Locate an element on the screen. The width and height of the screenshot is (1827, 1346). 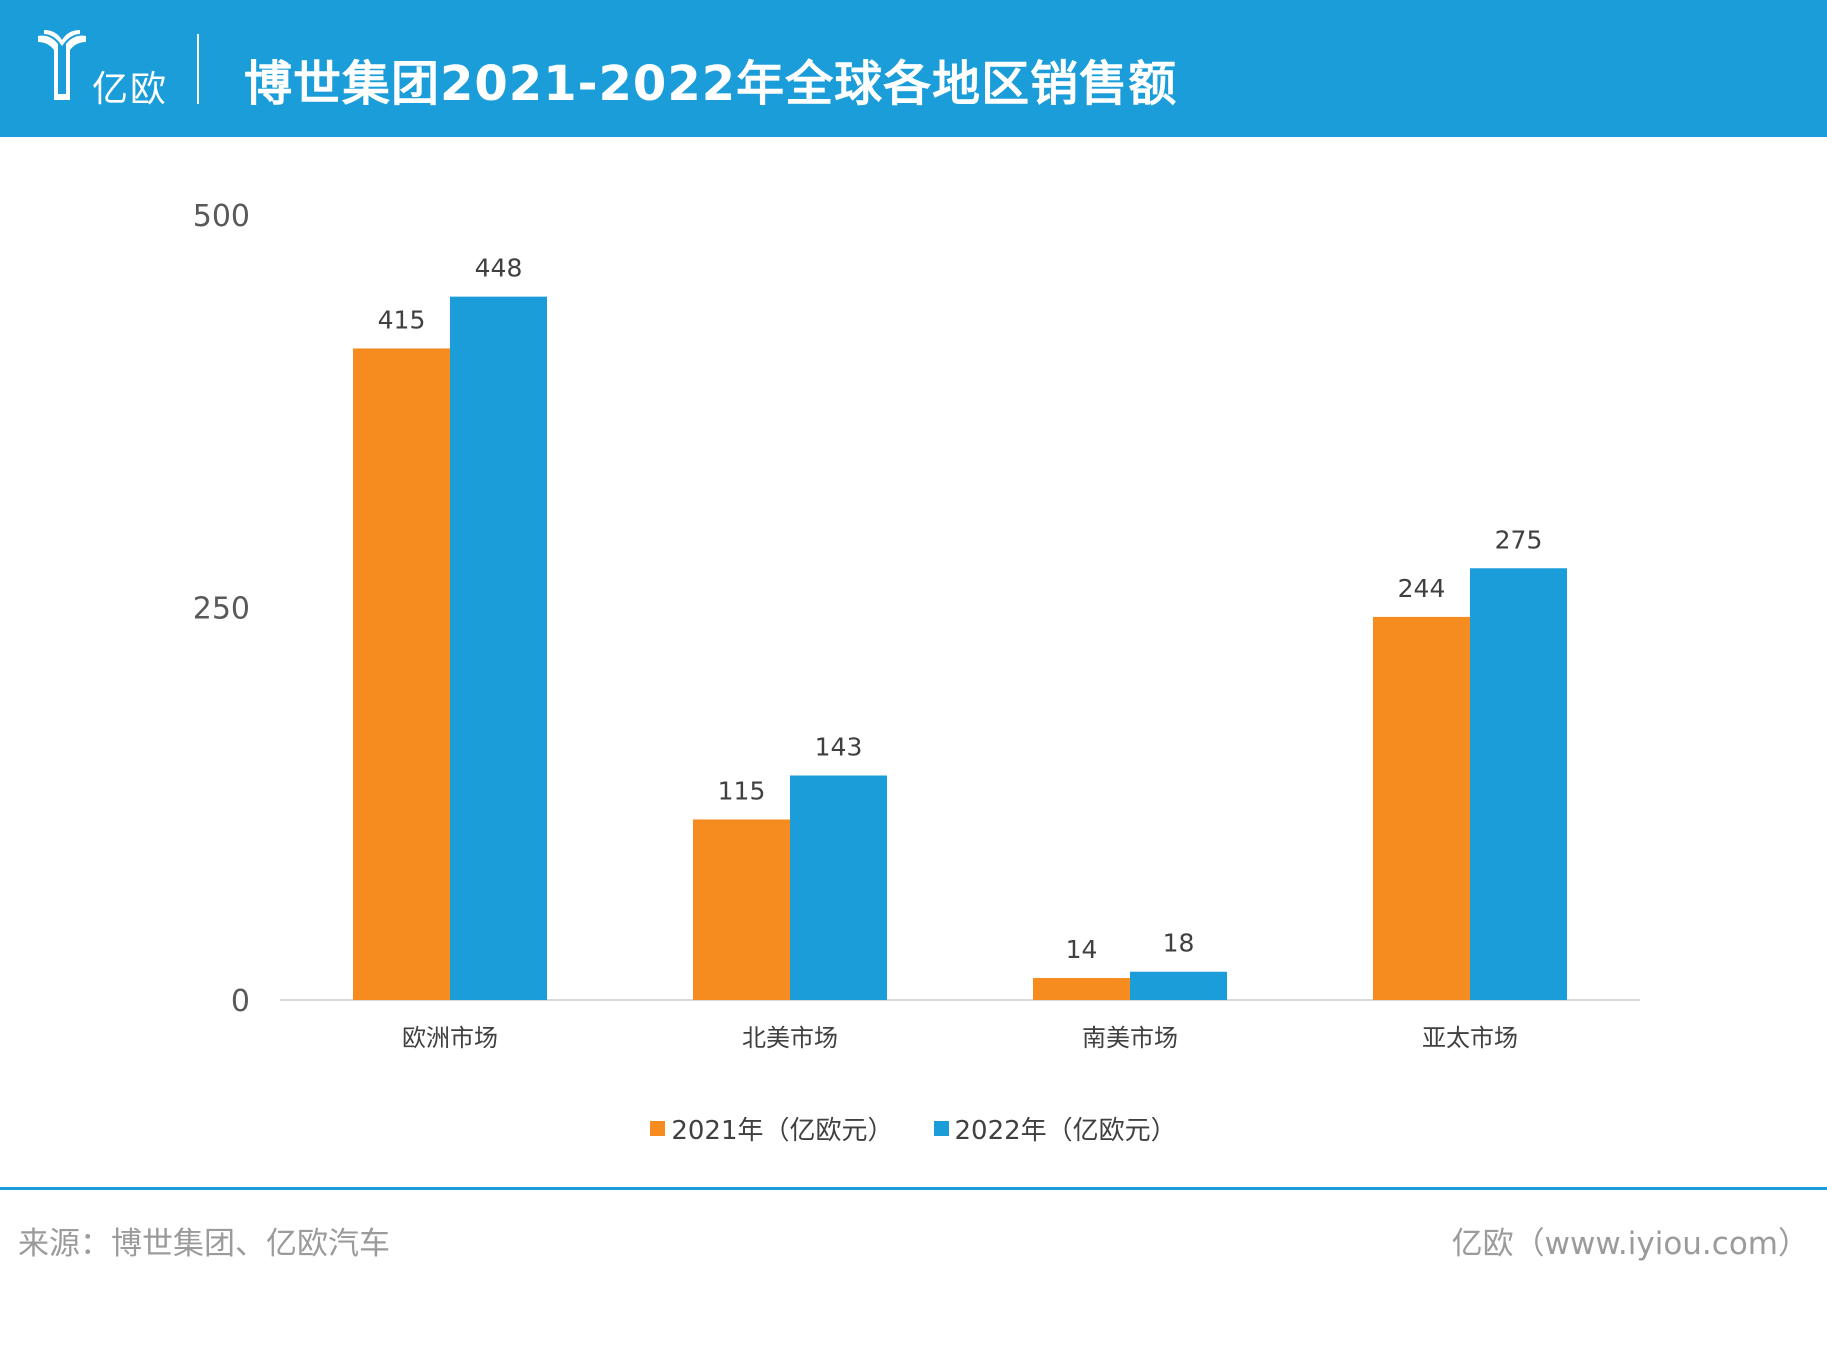
footer-divider is located at coordinates (913, 1188).